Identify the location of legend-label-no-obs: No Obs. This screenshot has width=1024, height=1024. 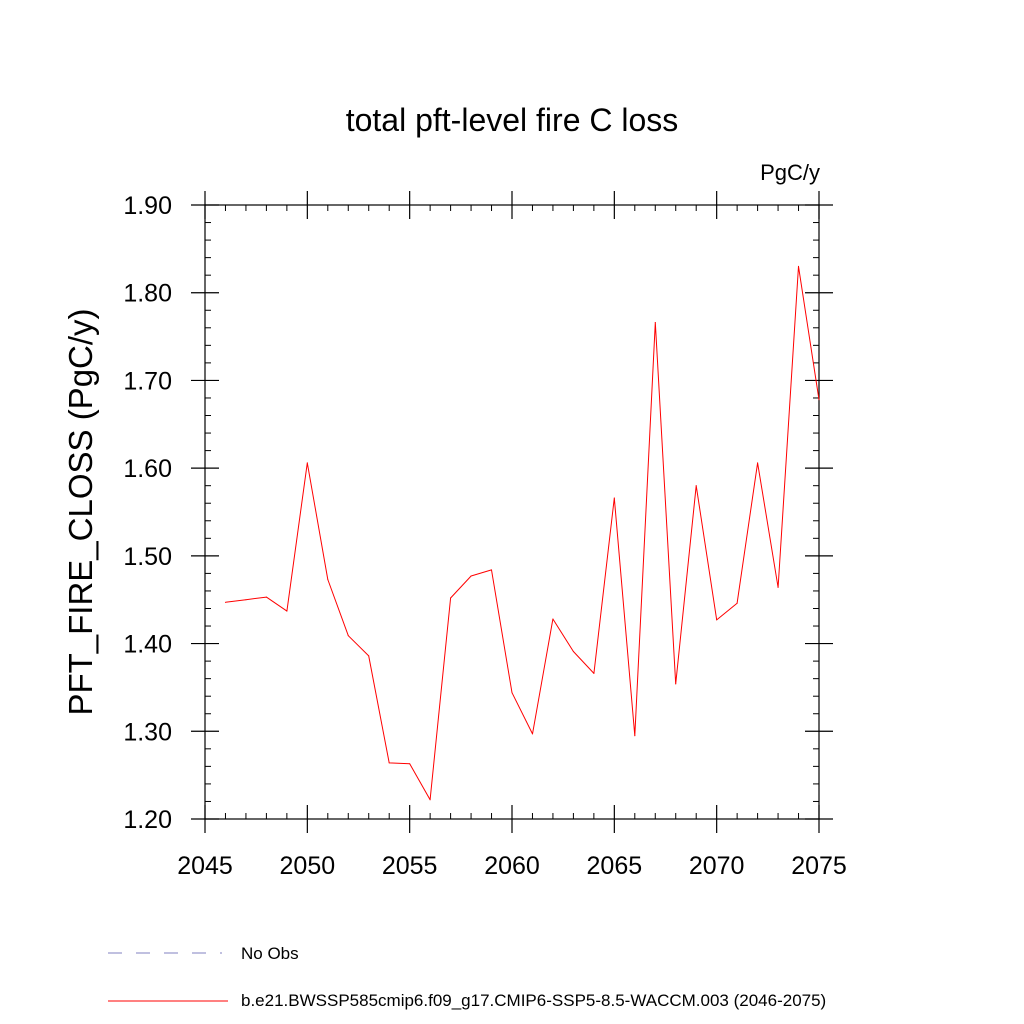
(270, 953).